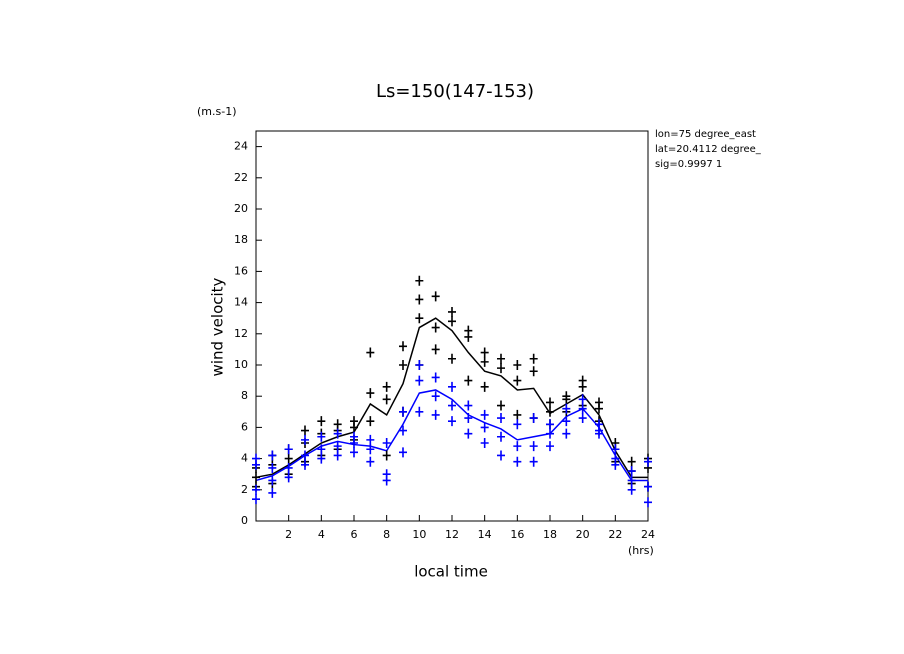 This screenshot has height=654, width=904. I want to click on x-tick-label: 18, so click(550, 534).